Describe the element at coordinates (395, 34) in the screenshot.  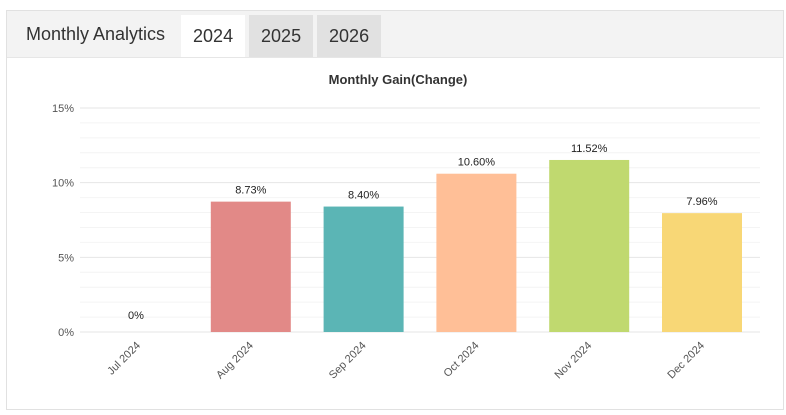
I see `panel-header: Monthly Analytics 2024 2025 2026` at that location.